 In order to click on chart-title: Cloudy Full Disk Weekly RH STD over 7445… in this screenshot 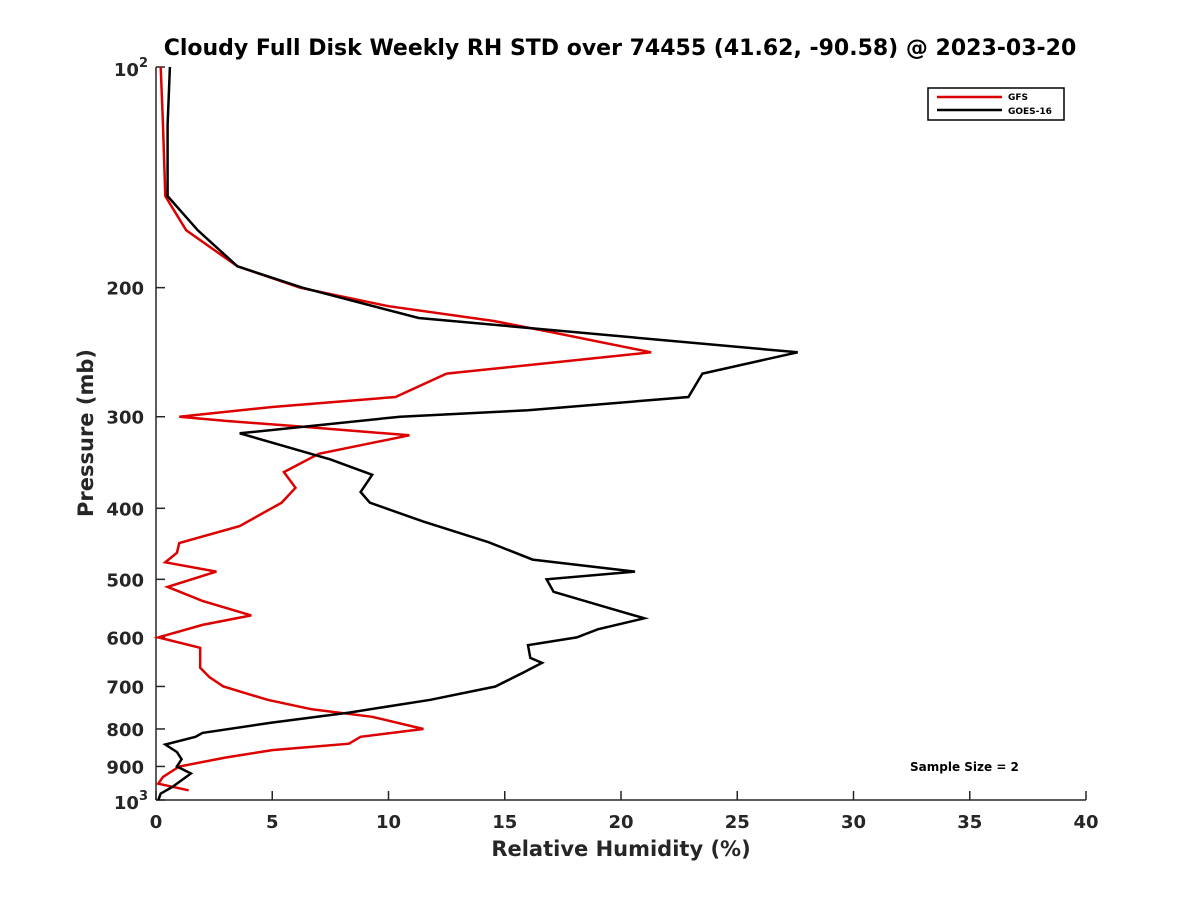, I will do `click(620, 48)`.